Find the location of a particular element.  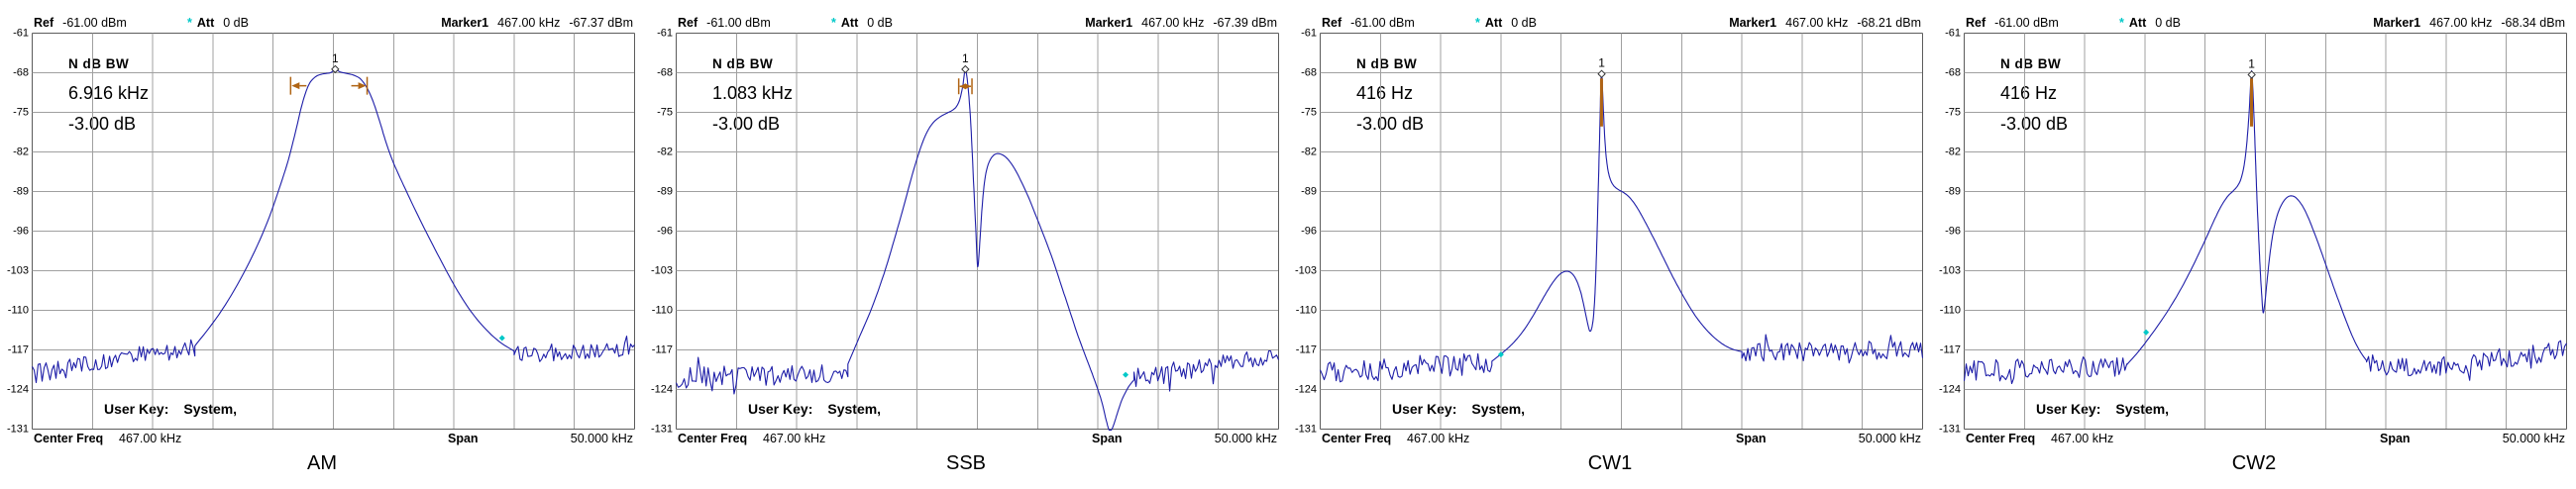

marker1-amplitude: -67.39 dBm is located at coordinates (1245, 23).